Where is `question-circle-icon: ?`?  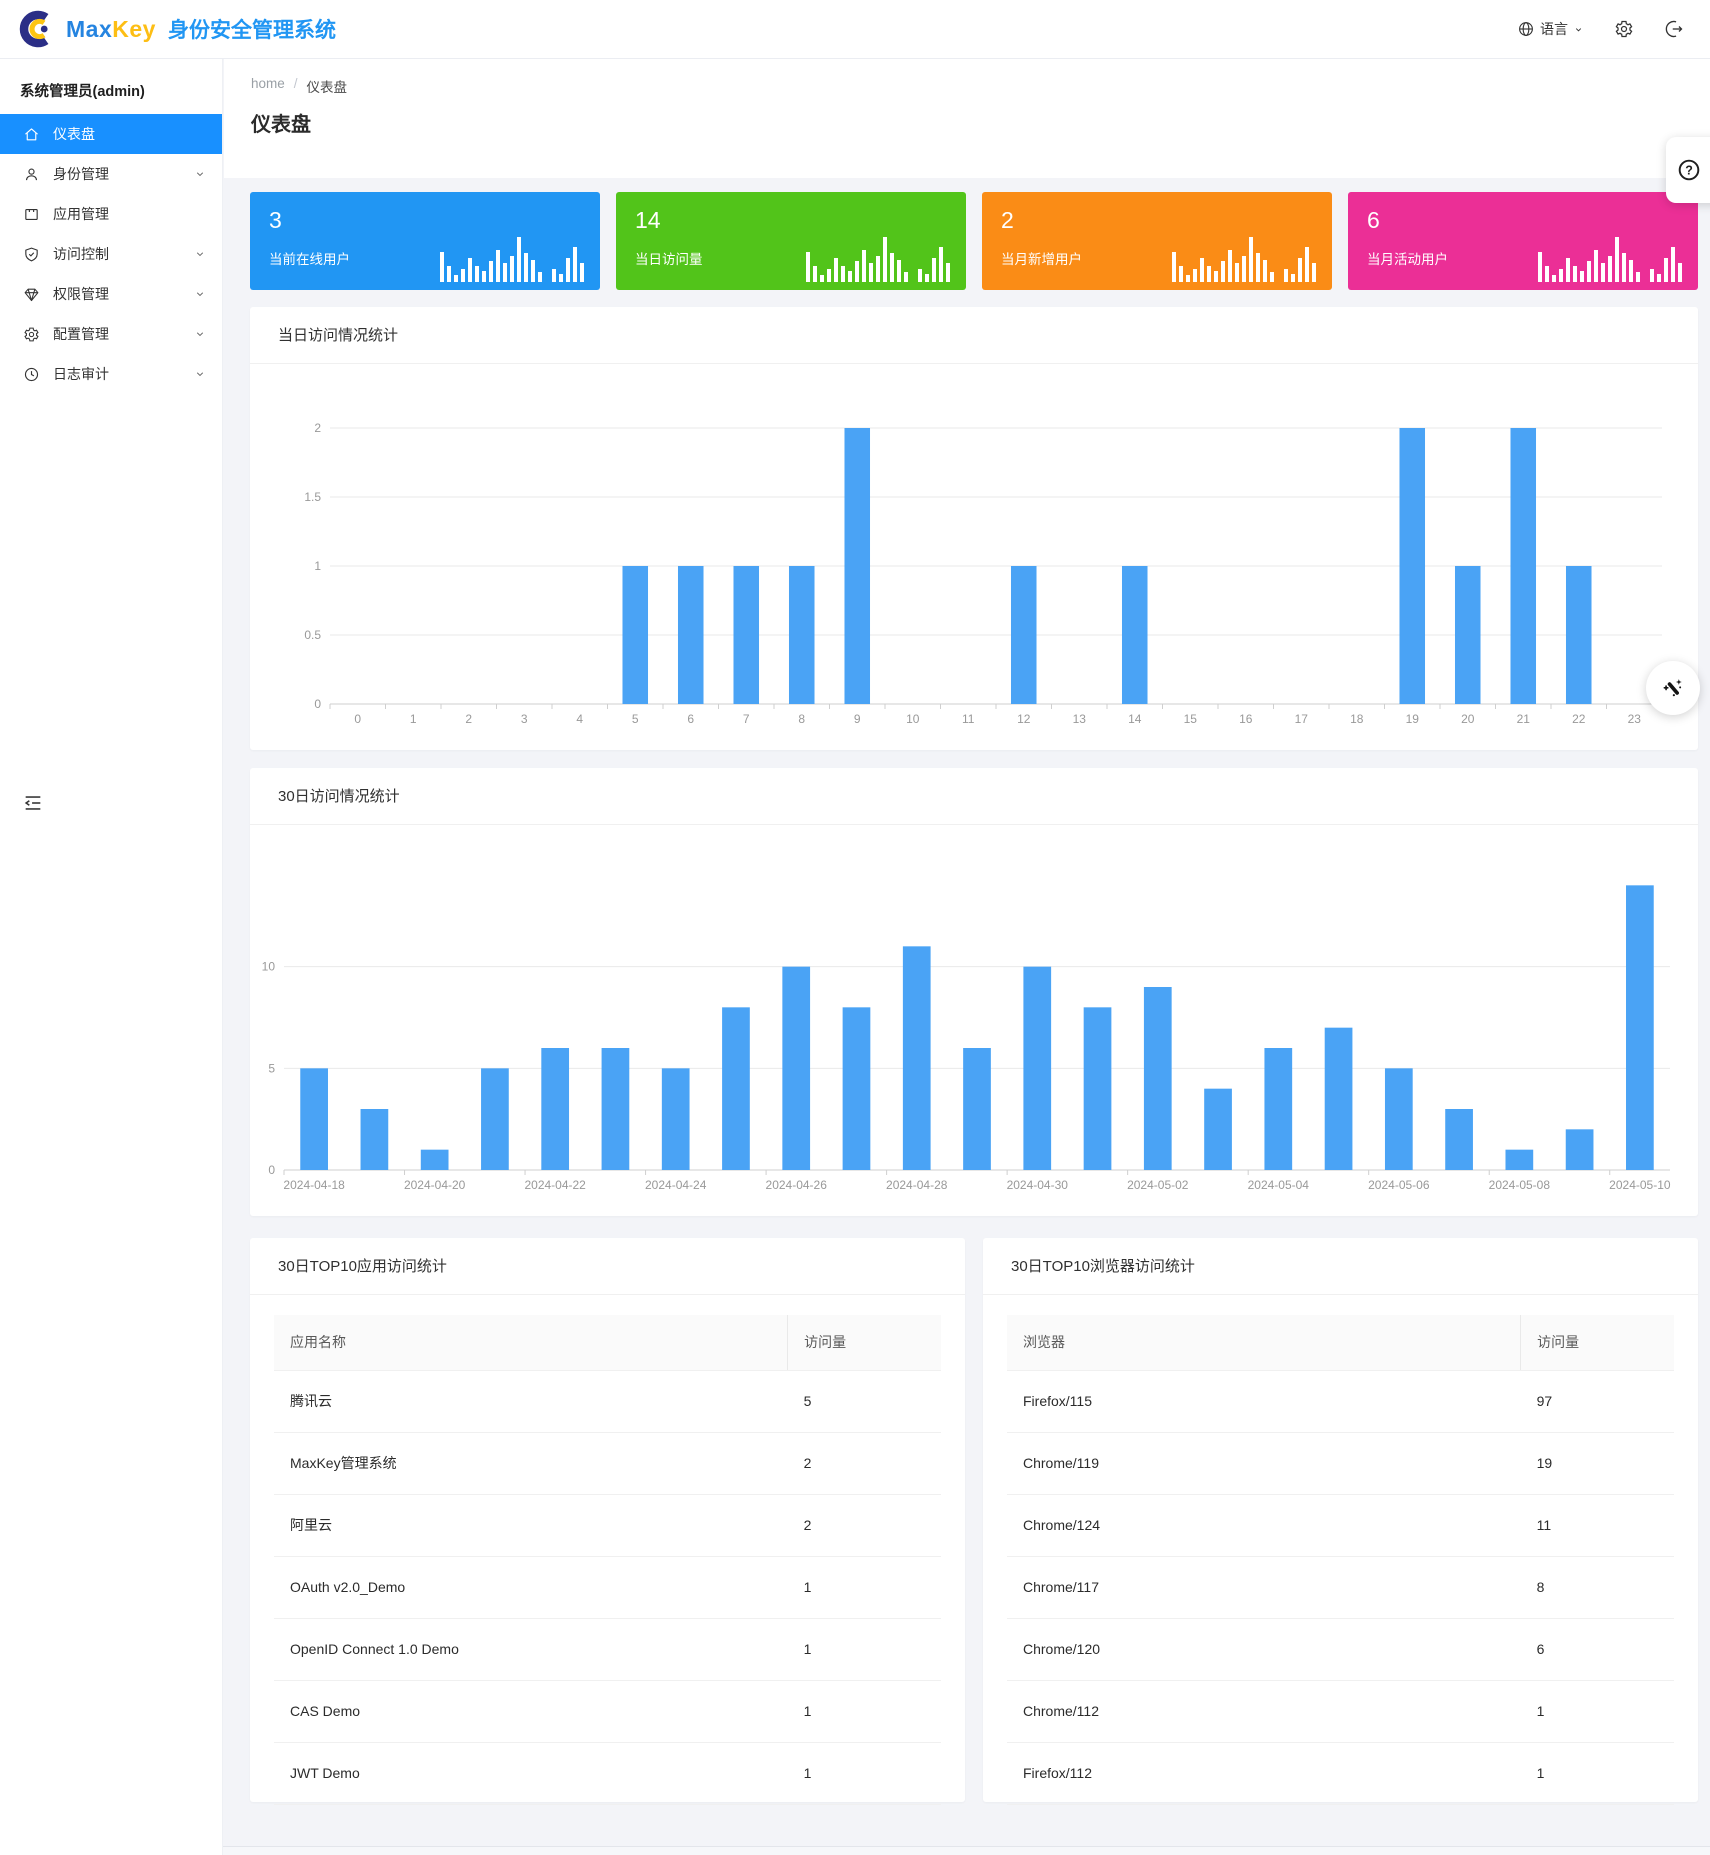
question-circle-icon: ? is located at coordinates (1689, 170).